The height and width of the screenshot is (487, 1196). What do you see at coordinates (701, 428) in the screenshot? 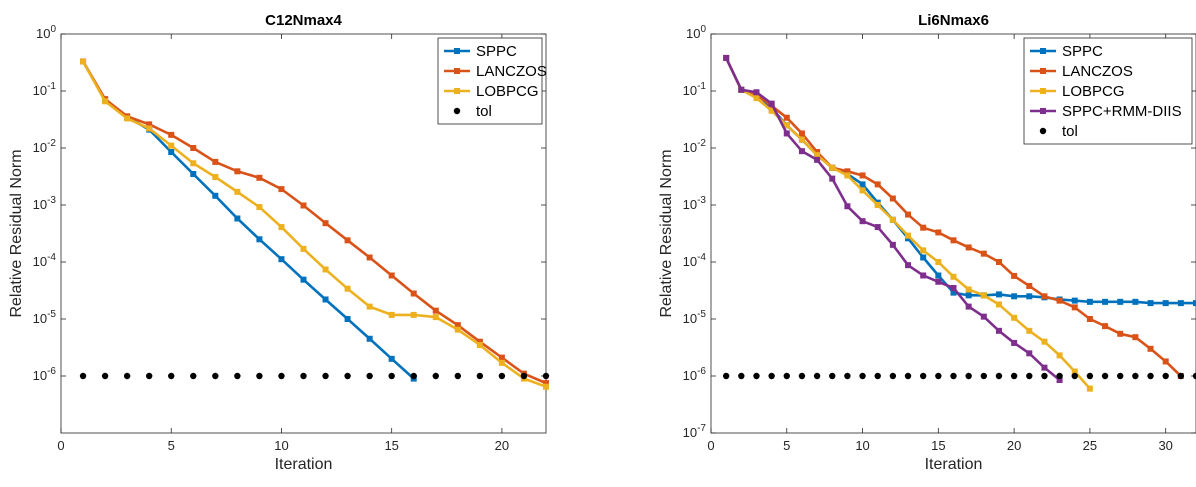
I see `y-tick-exponent: -7` at bounding box center [701, 428].